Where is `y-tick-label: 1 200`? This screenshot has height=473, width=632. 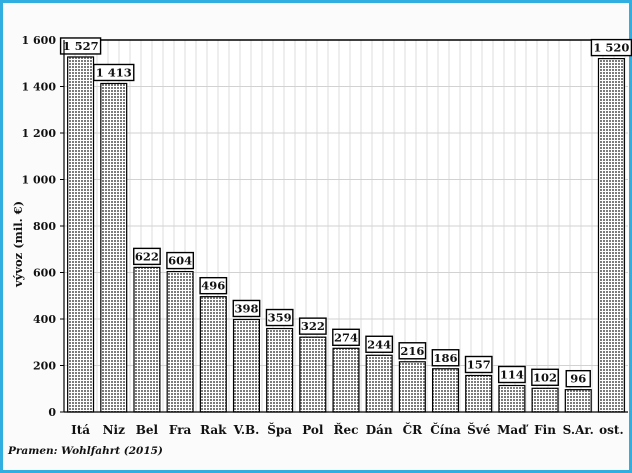 y-tick-label: 1 200 is located at coordinates (39, 133).